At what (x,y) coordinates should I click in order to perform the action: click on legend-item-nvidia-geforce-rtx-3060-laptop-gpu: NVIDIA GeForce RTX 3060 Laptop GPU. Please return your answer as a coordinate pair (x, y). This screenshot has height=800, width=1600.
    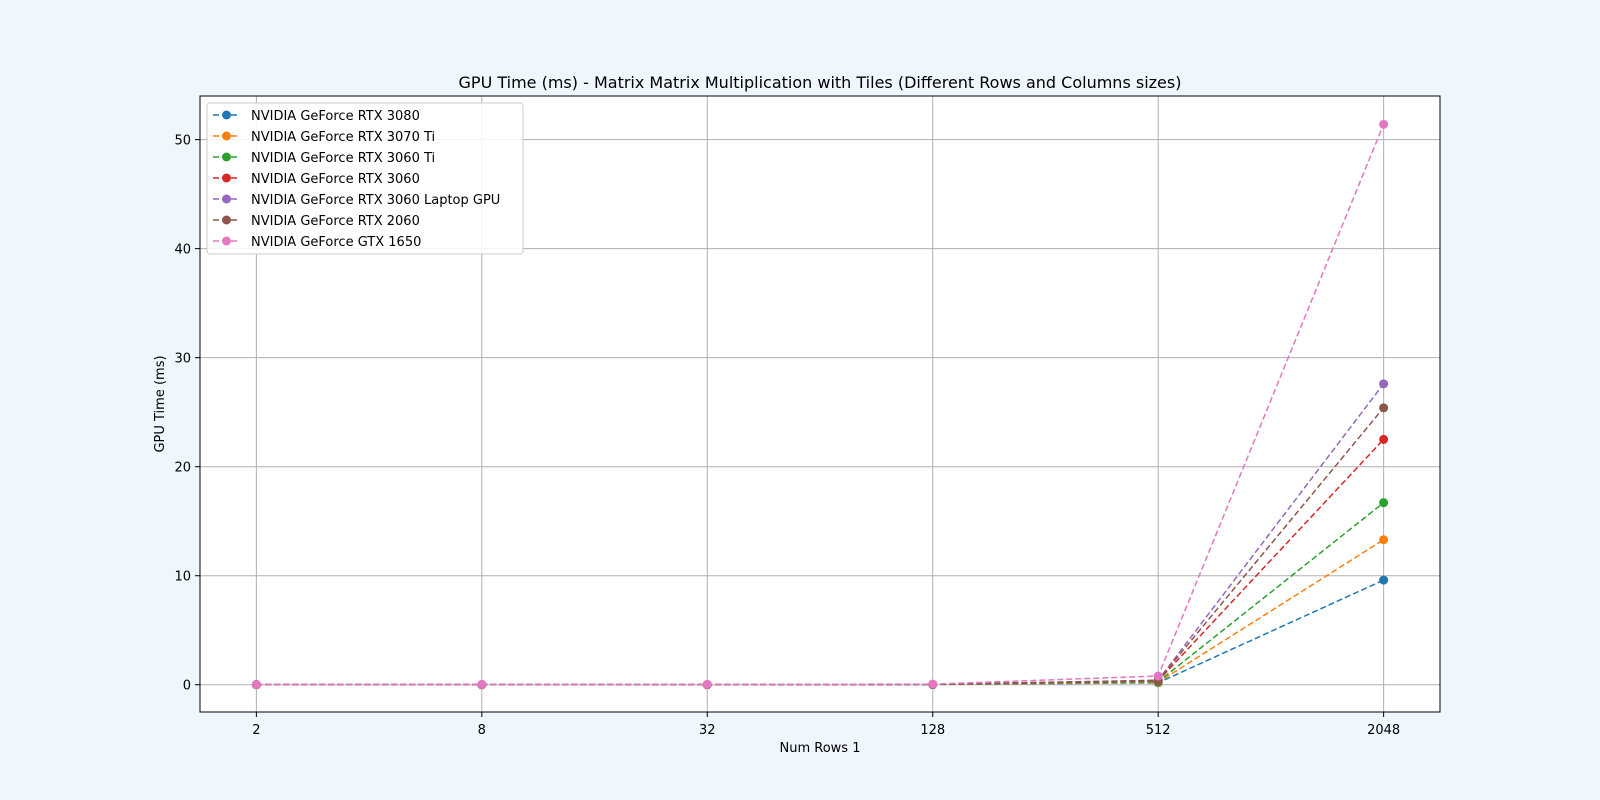
    Looking at the image, I should click on (356, 200).